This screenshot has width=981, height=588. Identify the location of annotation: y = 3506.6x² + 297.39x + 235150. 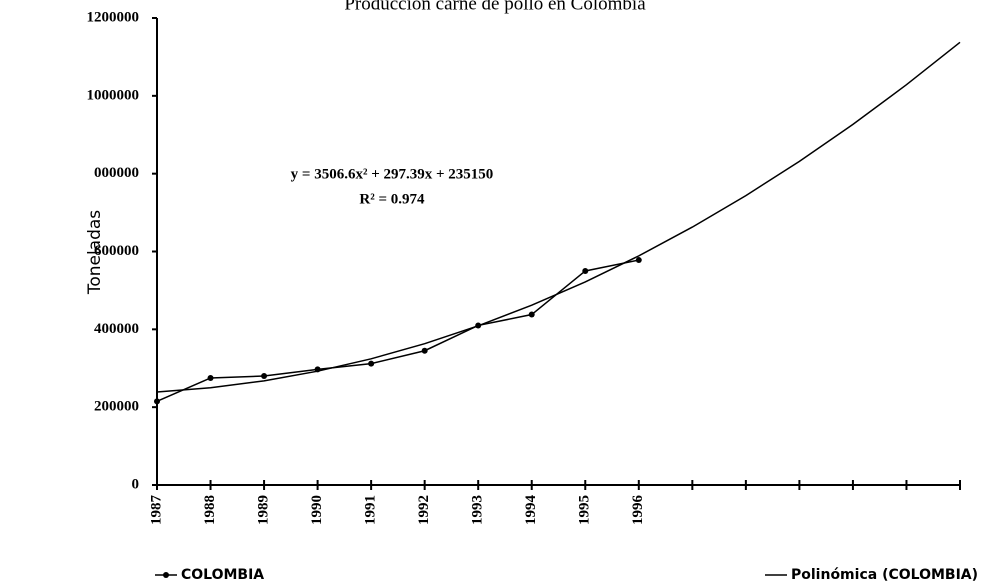
(392, 174).